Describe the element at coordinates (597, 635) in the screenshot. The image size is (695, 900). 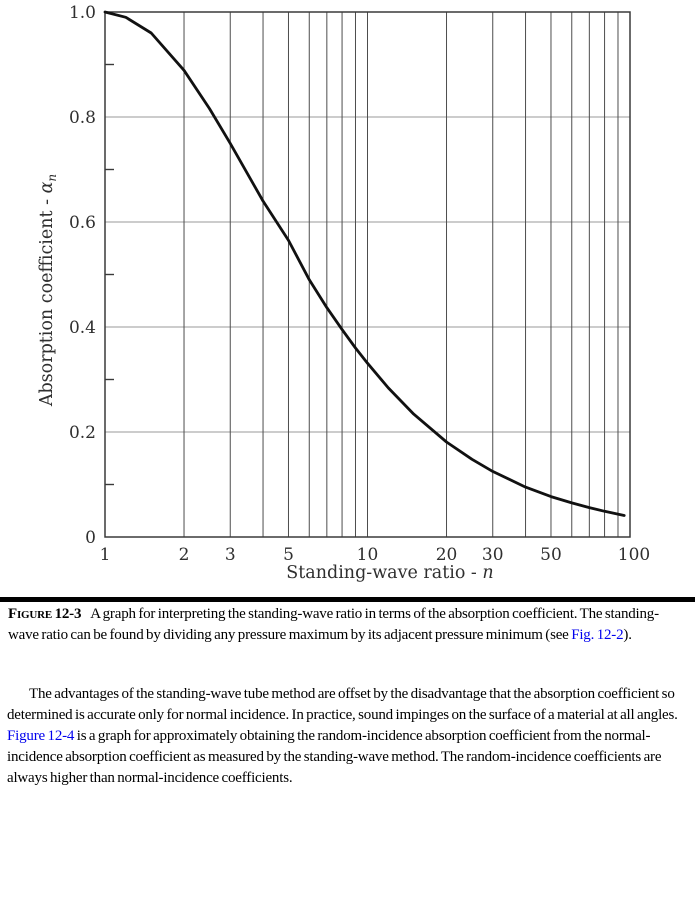
I see `fig-12-2-link: Fig. 12-2` at that location.